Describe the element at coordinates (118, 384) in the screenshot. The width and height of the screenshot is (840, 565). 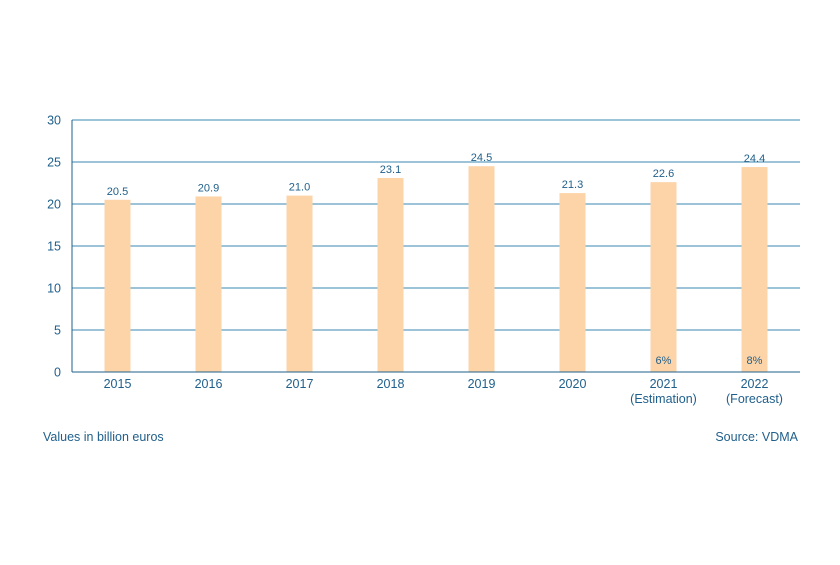
I see `x-tick-label: 2015` at that location.